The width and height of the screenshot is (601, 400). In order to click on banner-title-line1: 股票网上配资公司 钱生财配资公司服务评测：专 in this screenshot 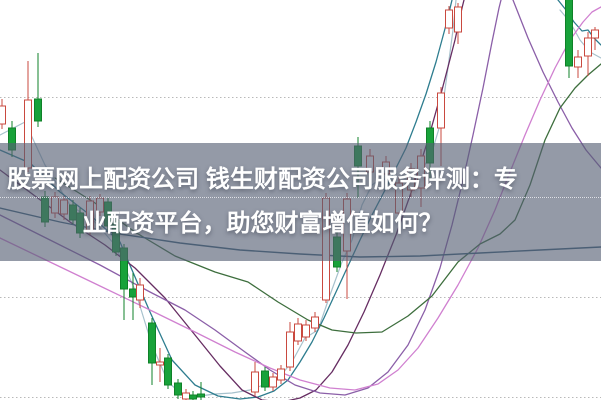, I will do `click(262, 179)`.